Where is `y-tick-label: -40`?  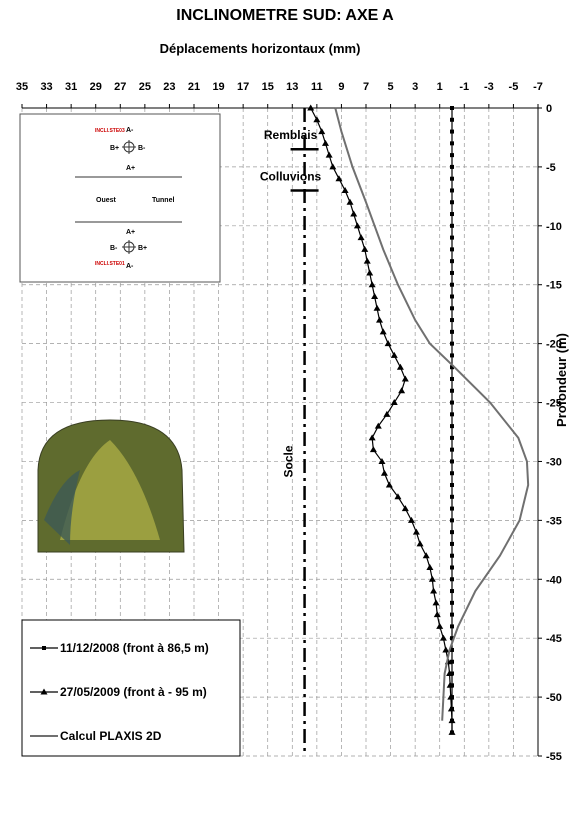 y-tick-label: -40 is located at coordinates (554, 580).